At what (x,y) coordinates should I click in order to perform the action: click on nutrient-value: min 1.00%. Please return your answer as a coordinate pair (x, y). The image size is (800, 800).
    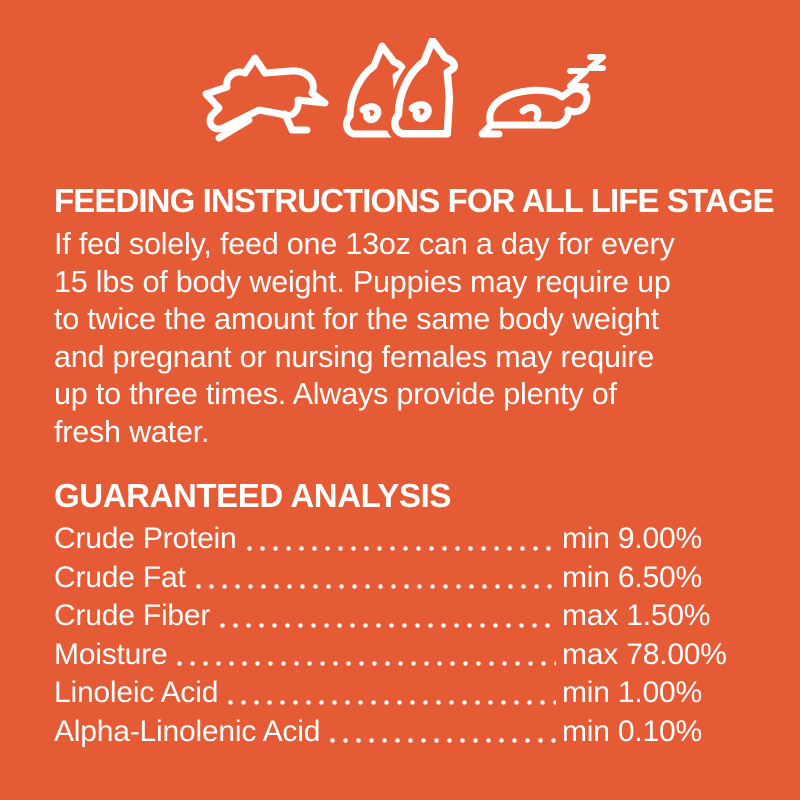
    Looking at the image, I should click on (632, 692).